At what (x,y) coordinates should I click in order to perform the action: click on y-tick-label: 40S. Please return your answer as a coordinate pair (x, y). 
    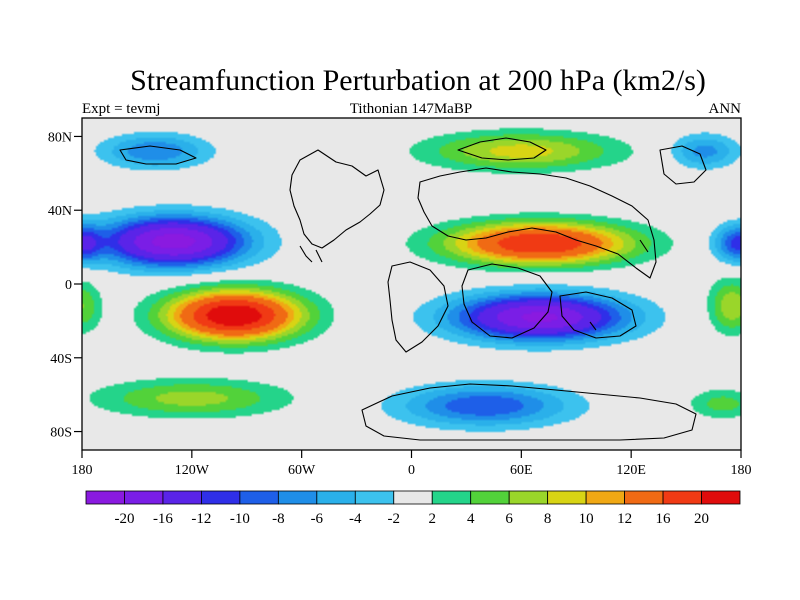
    Looking at the image, I should click on (61, 359).